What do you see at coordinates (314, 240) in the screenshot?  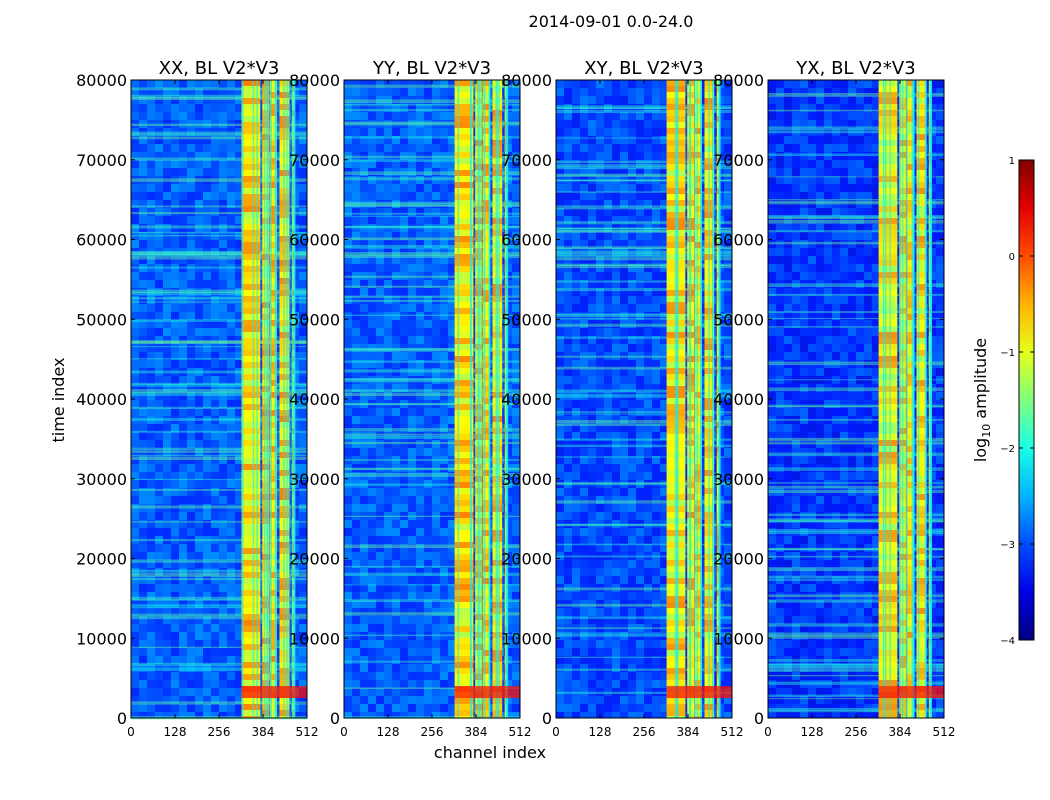 I see `y-tick-label: 60000` at bounding box center [314, 240].